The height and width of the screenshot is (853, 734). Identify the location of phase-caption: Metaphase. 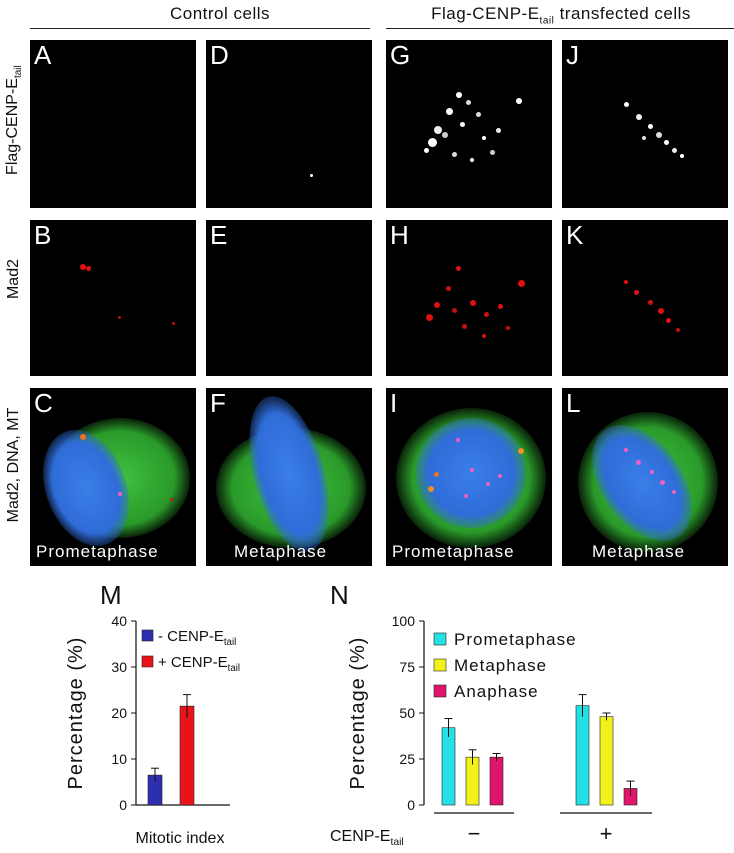
(281, 551).